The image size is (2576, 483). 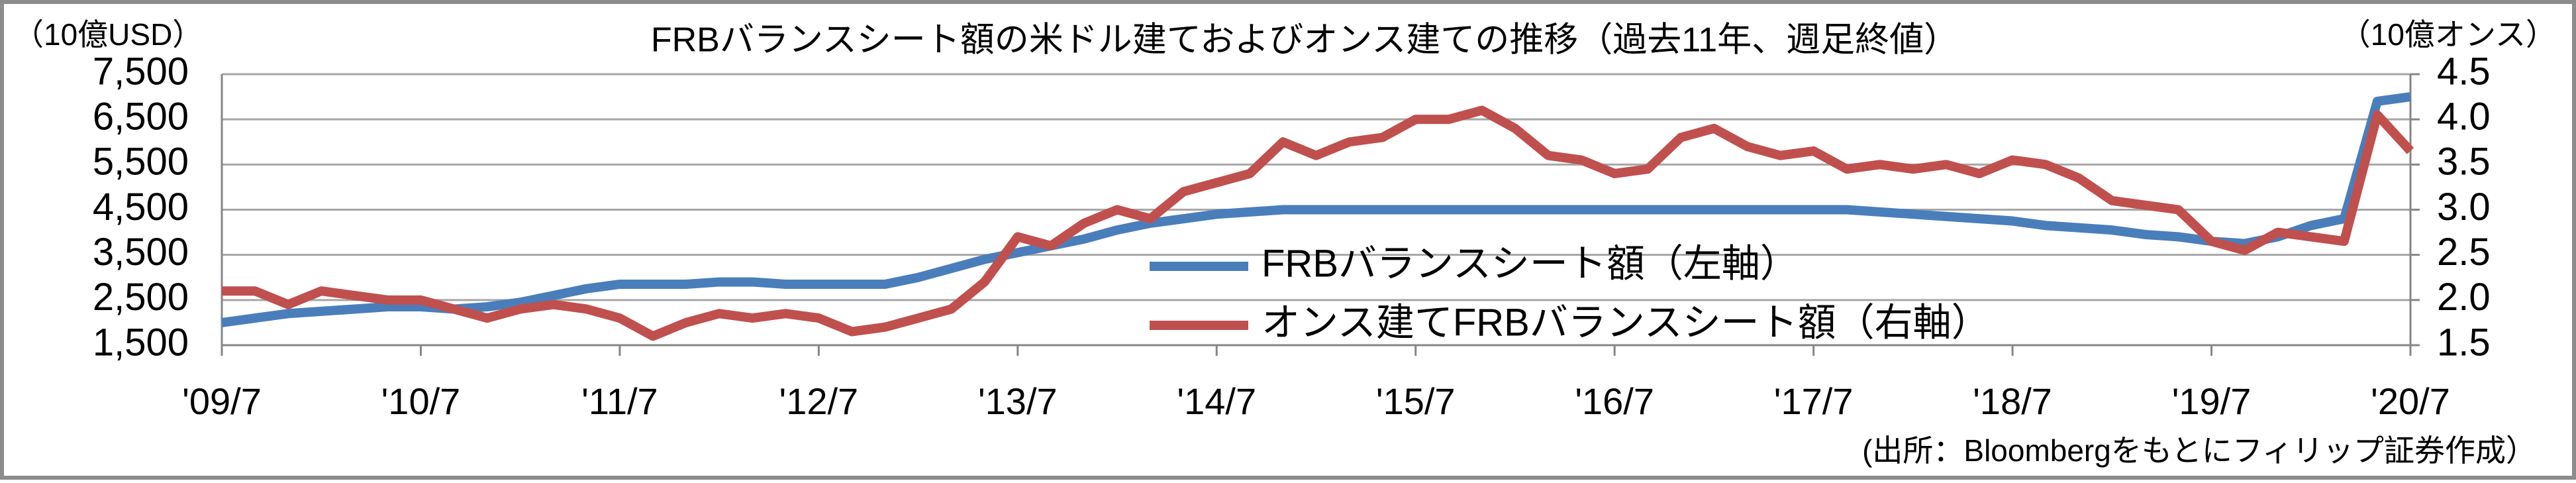 I want to click on x-tick-label: '10/7, so click(x=421, y=401).